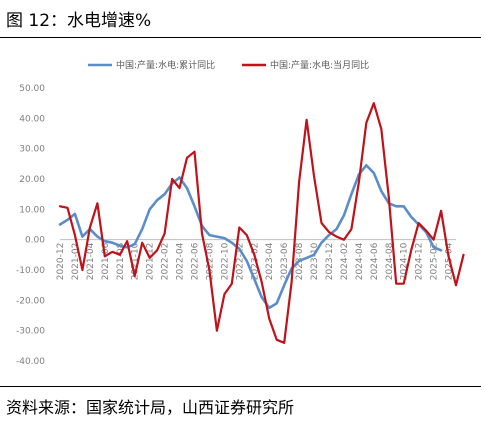 This screenshot has width=485, height=423. Describe the element at coordinates (210, 261) in the screenshot. I see `x-tick-label: 2022-08` at that location.